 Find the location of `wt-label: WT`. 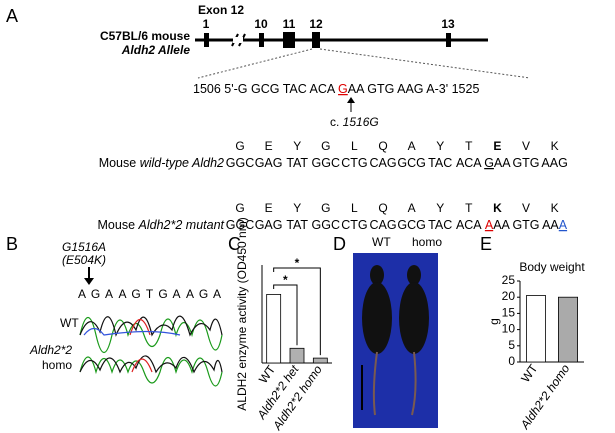

wt-label: WT is located at coordinates (69, 323).